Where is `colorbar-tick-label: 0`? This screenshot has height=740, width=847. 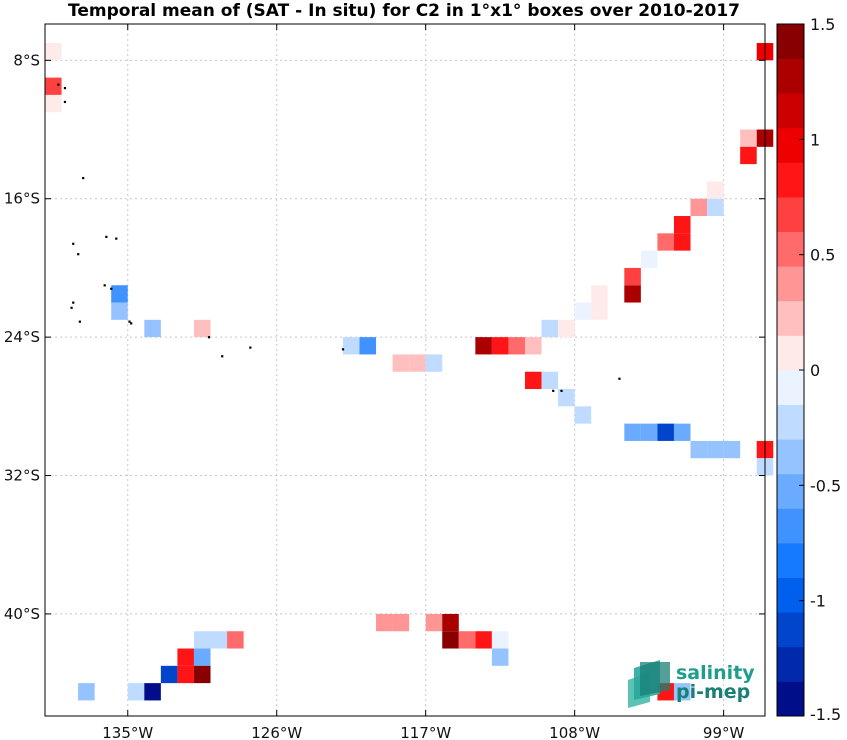 colorbar-tick-label: 0 is located at coordinates (815, 370).